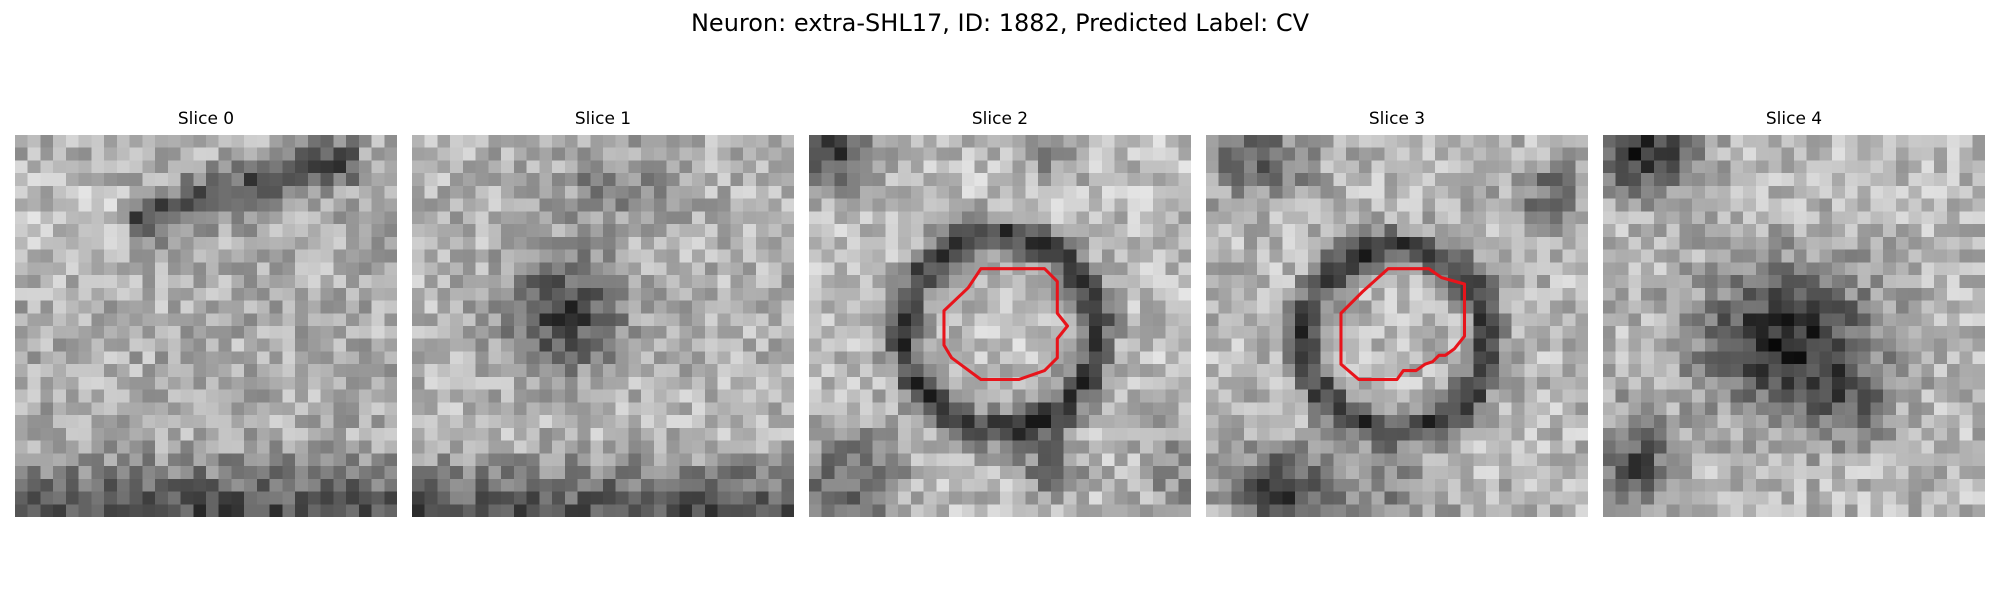 The image size is (2000, 600). I want to click on slice-panel-4: Slice 4, so click(1794, 119).